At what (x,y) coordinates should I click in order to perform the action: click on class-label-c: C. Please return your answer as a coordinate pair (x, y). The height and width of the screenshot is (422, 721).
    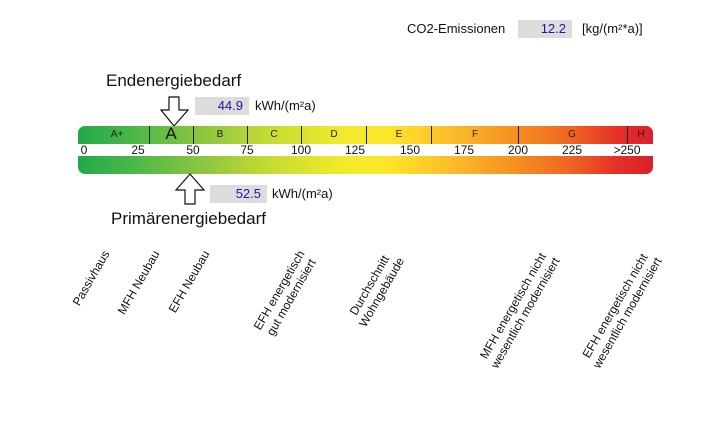
    Looking at the image, I should click on (274, 134).